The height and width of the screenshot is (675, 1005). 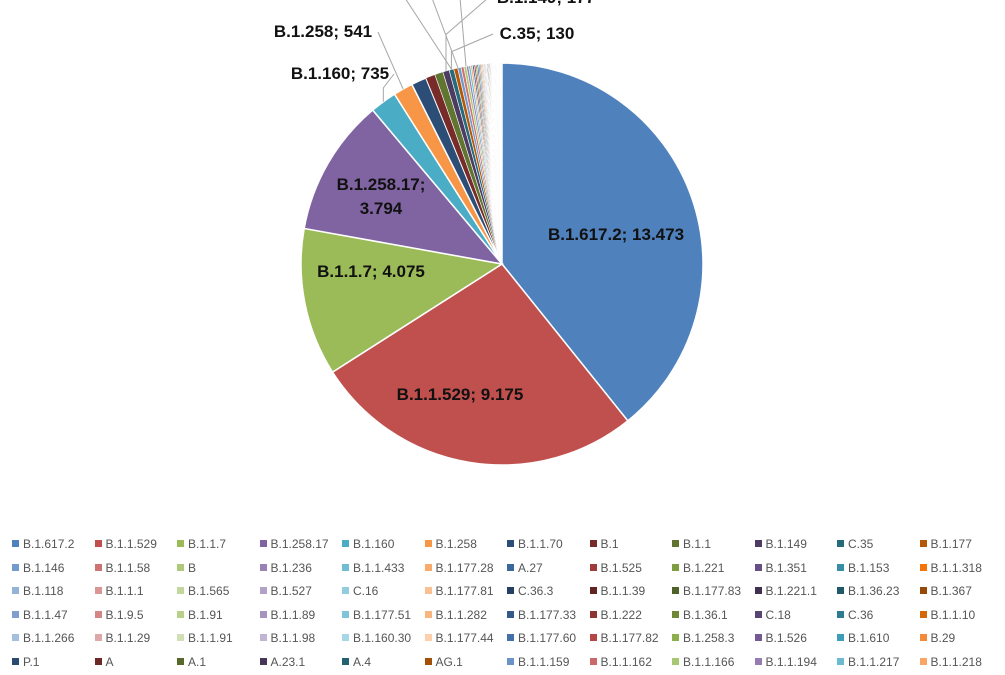 What do you see at coordinates (943, 638) in the screenshot?
I see `legend-label: B.29` at bounding box center [943, 638].